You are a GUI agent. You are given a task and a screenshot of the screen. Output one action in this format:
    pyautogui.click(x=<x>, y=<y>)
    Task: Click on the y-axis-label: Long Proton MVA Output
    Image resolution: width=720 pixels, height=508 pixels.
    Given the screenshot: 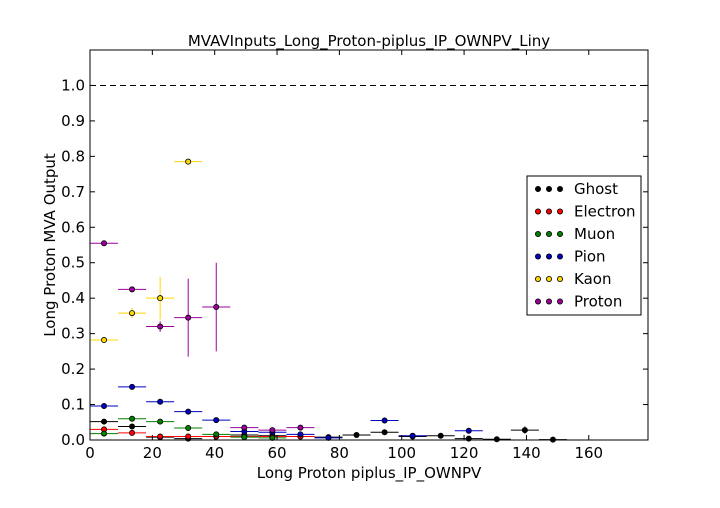 What is the action you would take?
    pyautogui.click(x=50, y=245)
    